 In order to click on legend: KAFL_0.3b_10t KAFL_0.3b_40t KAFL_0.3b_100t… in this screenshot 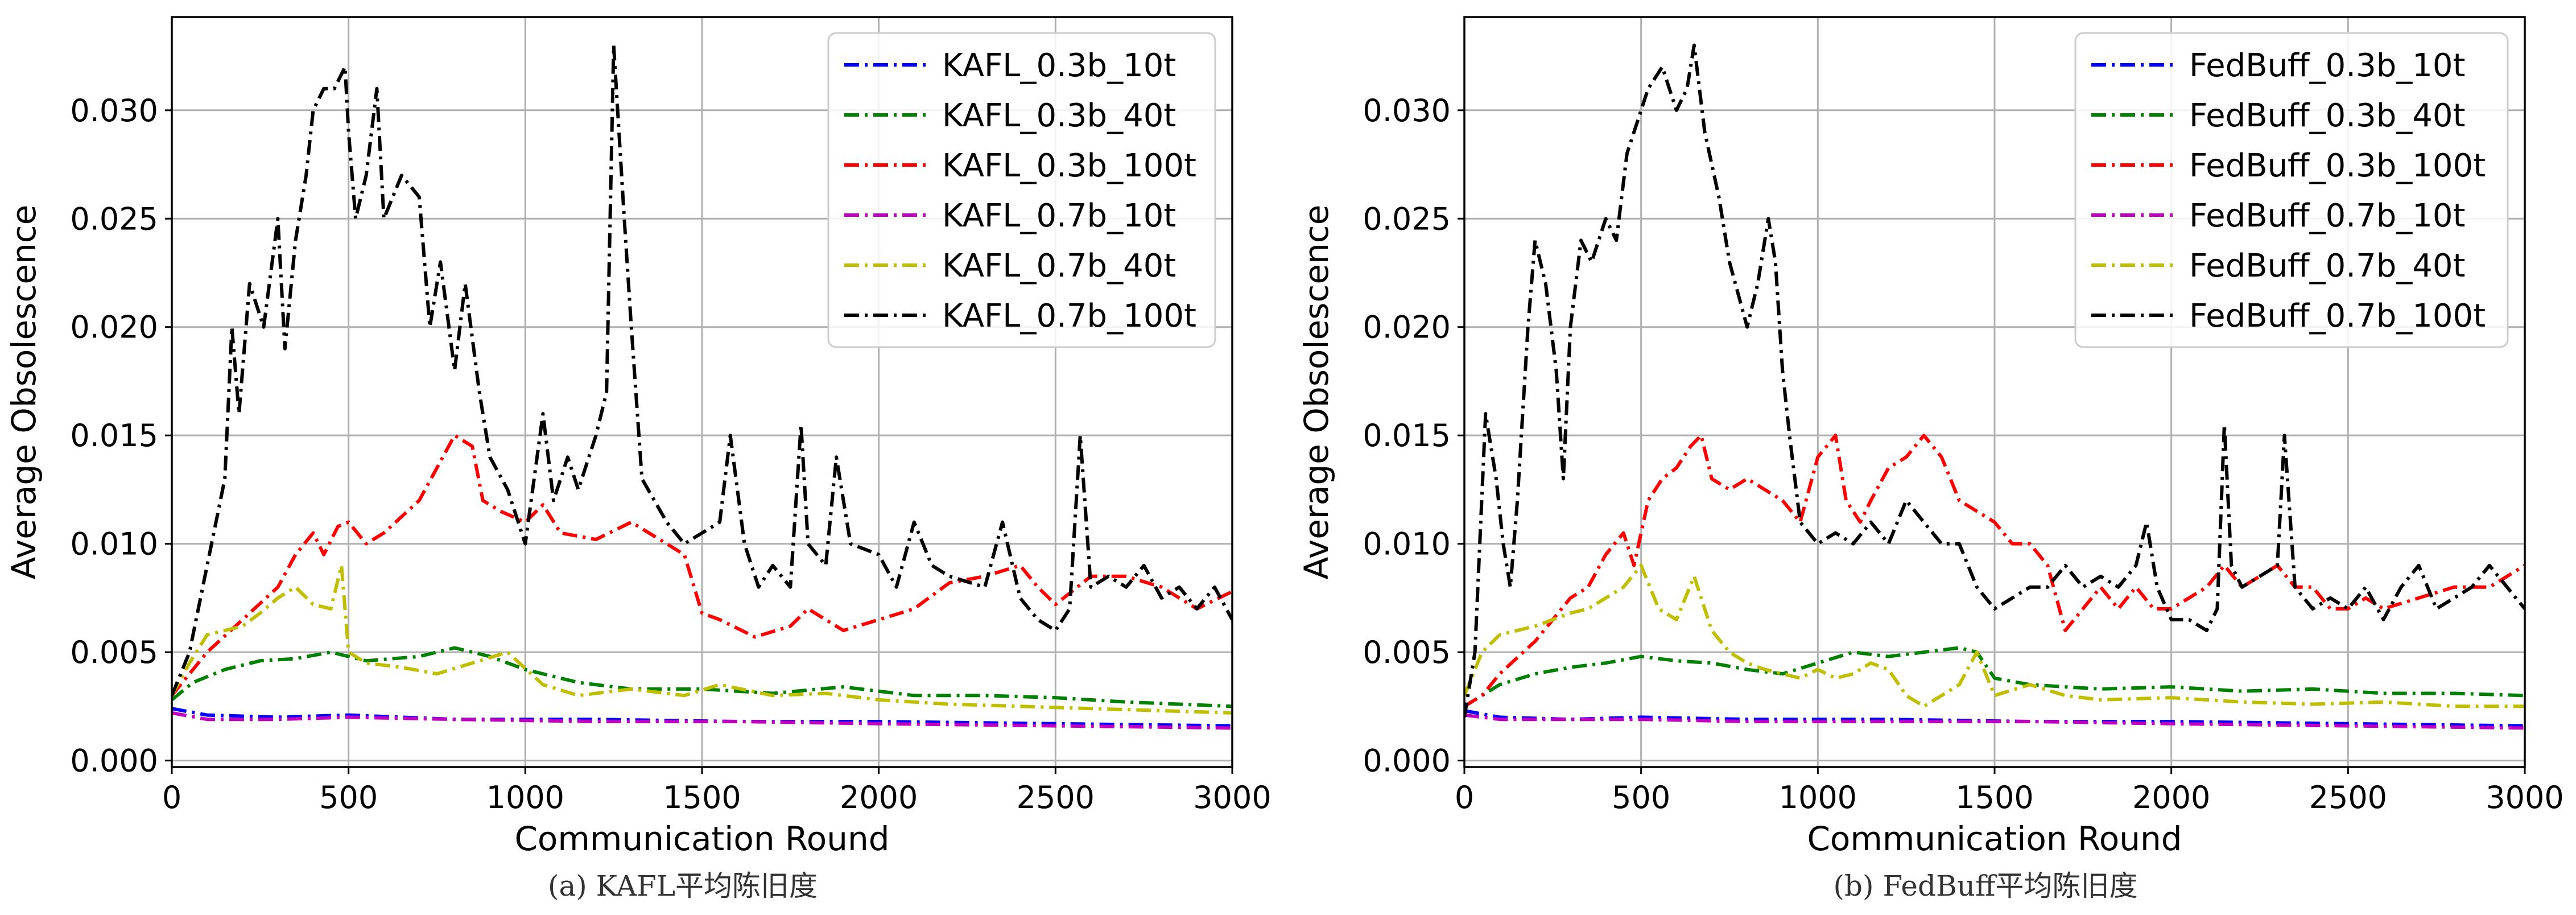, I will do `click(1022, 190)`.